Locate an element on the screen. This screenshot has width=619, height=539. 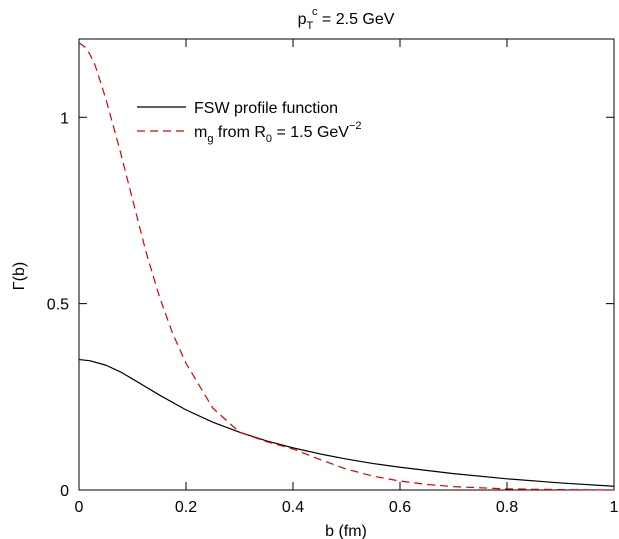
y-tick-label: 0.5 is located at coordinates (58, 305).